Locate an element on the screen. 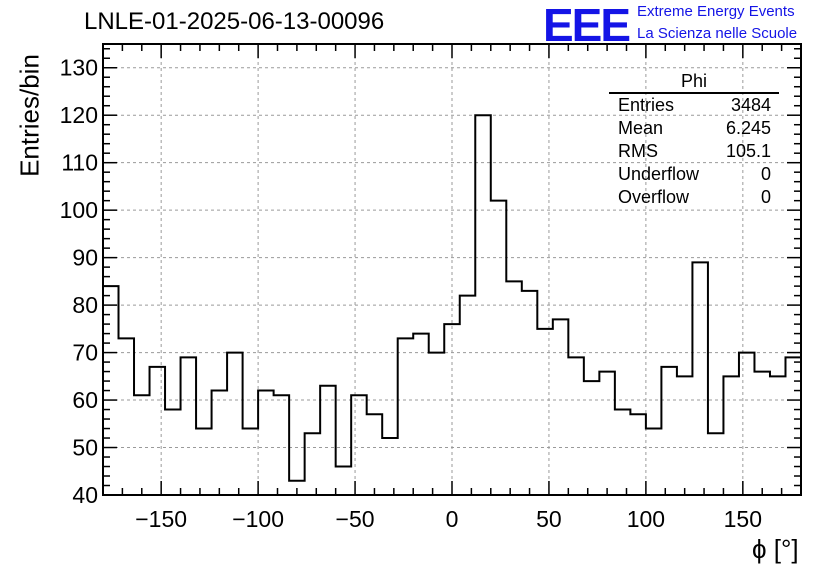 This screenshot has height=572, width=836. x-tick-label: 0 is located at coordinates (452, 519).